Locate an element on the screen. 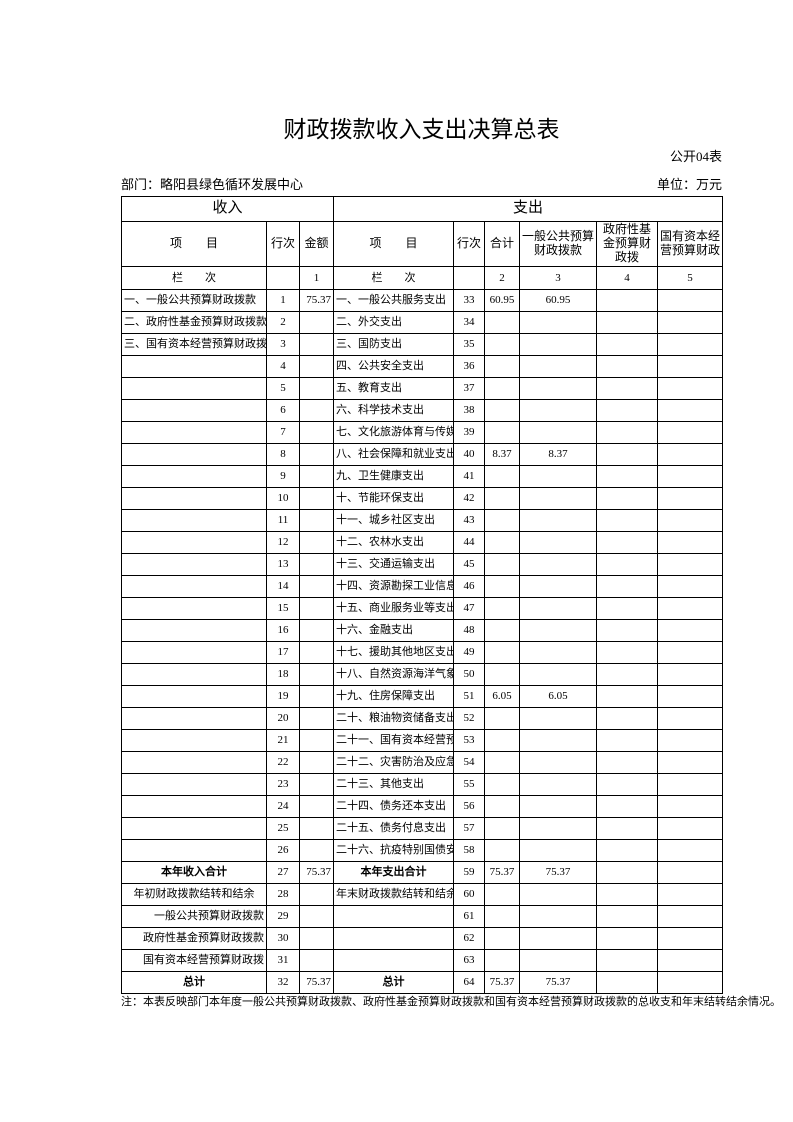 The height and width of the screenshot is (1122, 793). cell: 51 is located at coordinates (469, 696).